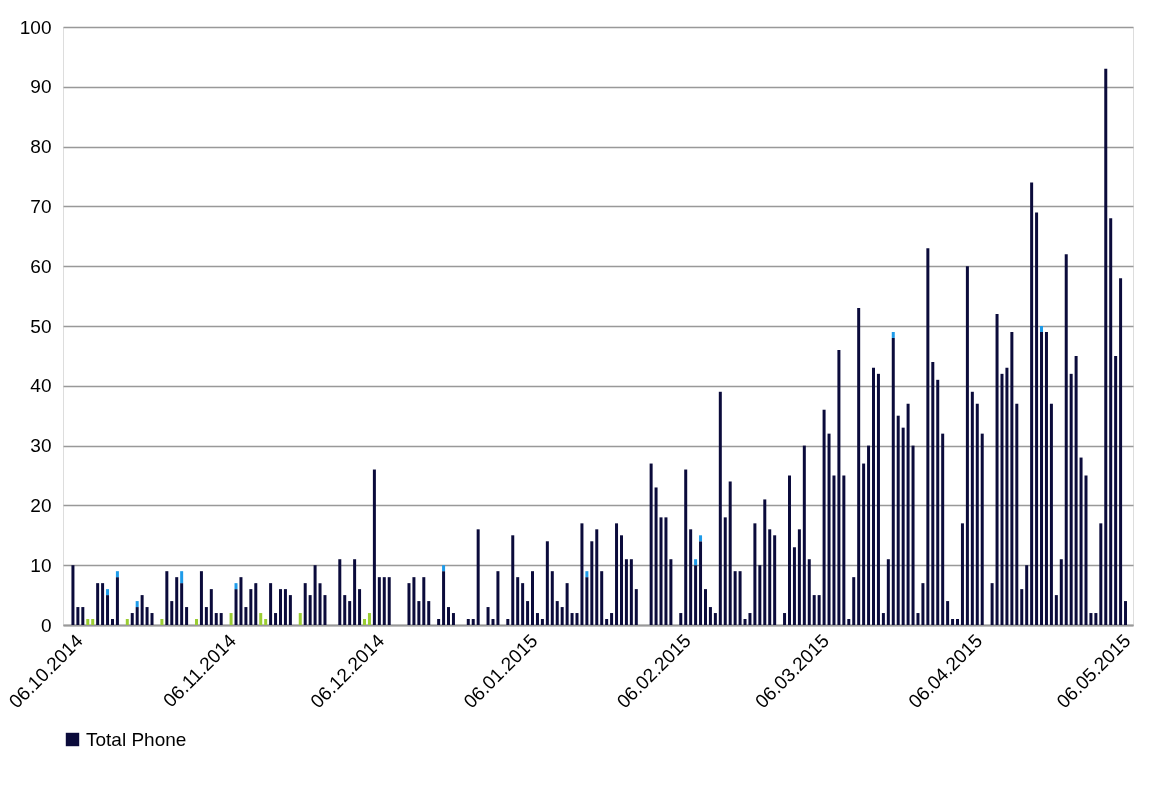  What do you see at coordinates (41, 206) in the screenshot?
I see `y-tick-label: 70` at bounding box center [41, 206].